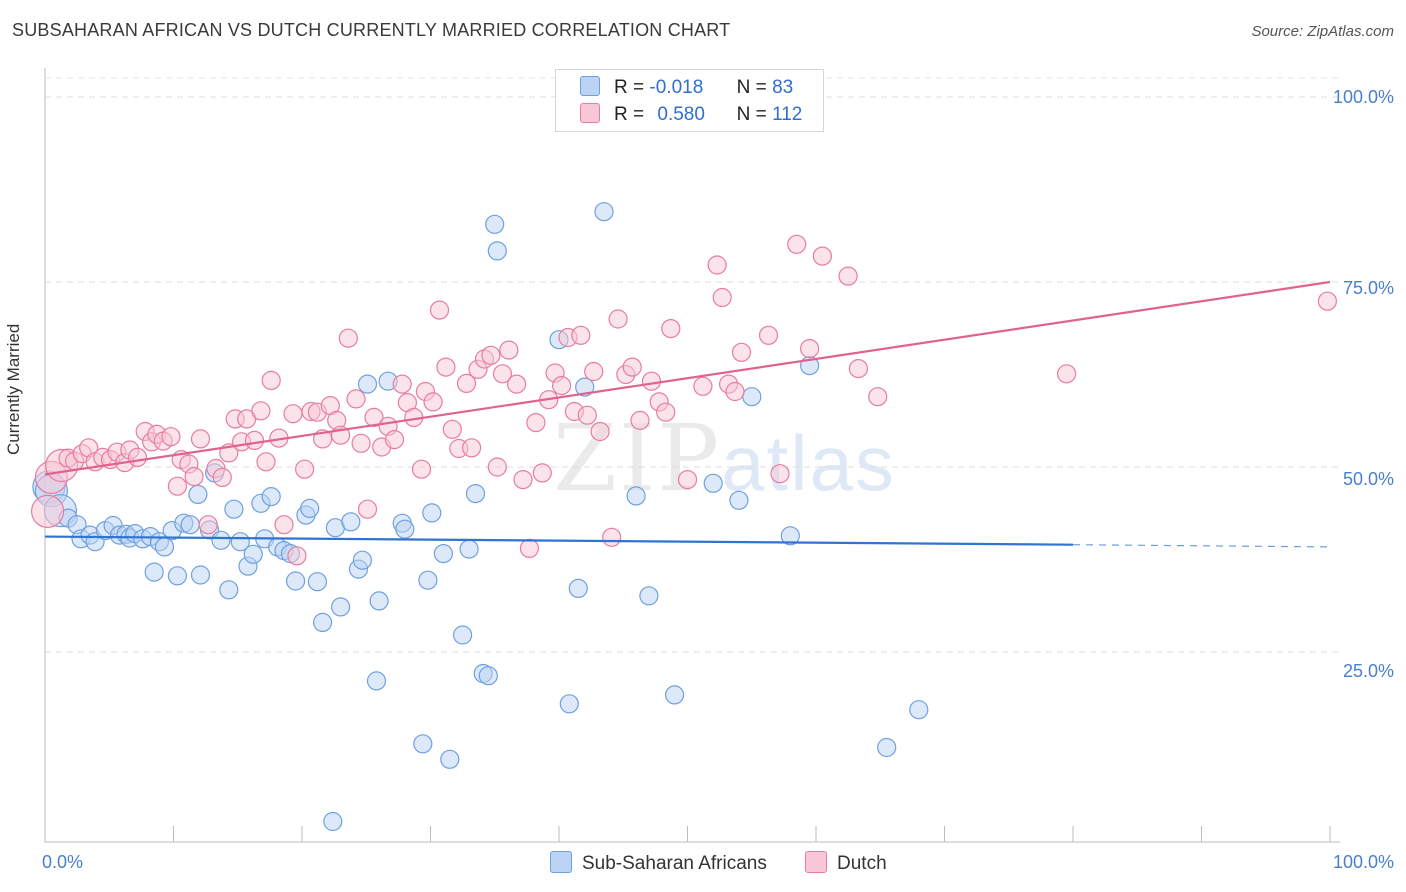 This screenshot has height=892, width=1406. What do you see at coordinates (787, 114) in the screenshot?
I see `legend-n-value-dutch: 112` at bounding box center [787, 114].